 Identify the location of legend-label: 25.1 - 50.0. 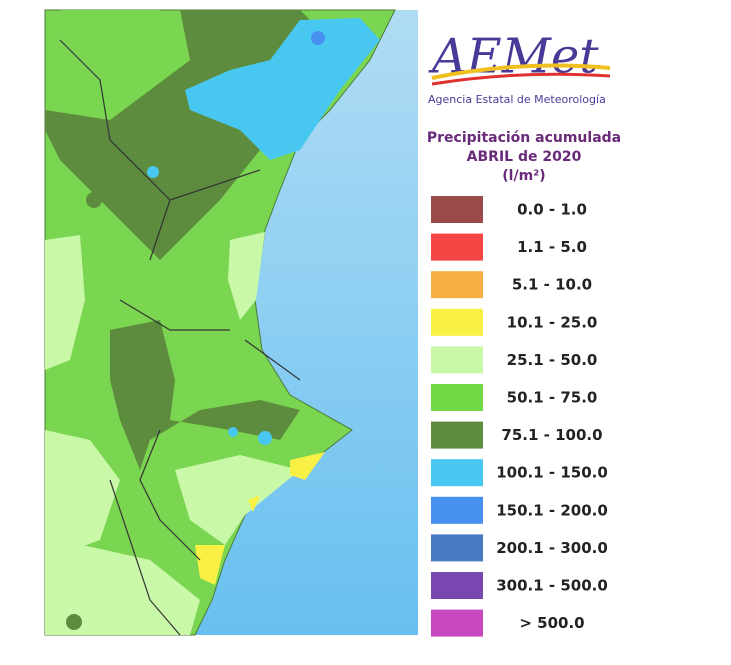
(552, 360).